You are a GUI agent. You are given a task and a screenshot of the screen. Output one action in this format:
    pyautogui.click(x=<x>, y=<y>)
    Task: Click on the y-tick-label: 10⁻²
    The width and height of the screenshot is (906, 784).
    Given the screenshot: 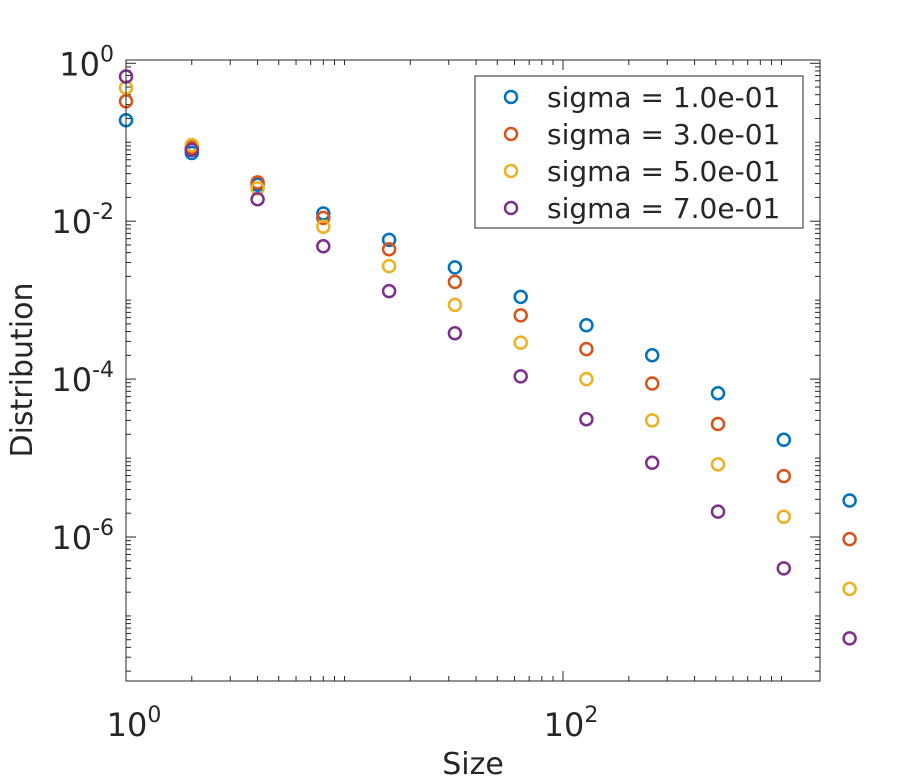 What is the action you would take?
    pyautogui.click(x=82, y=220)
    